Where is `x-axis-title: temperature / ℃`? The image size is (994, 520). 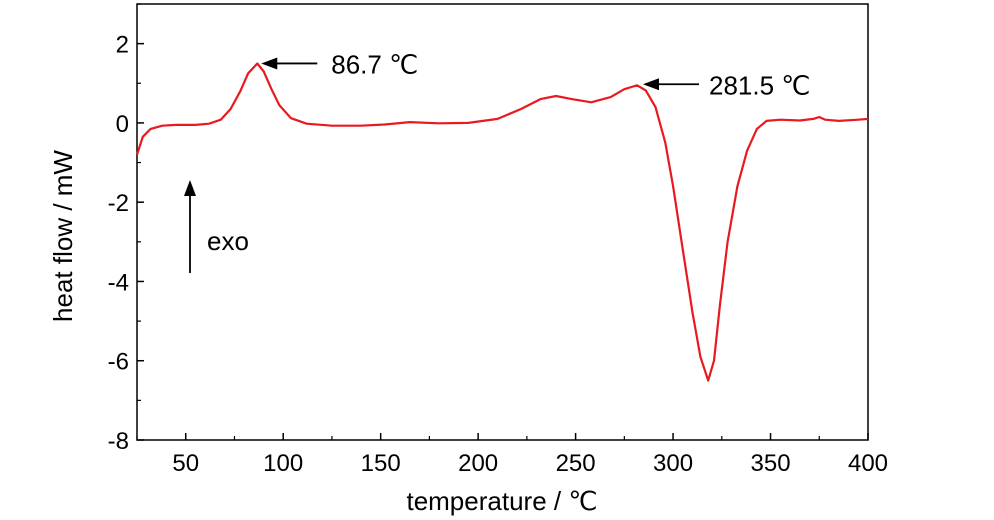 x-axis-title: temperature / ℃ is located at coordinates (501, 501).